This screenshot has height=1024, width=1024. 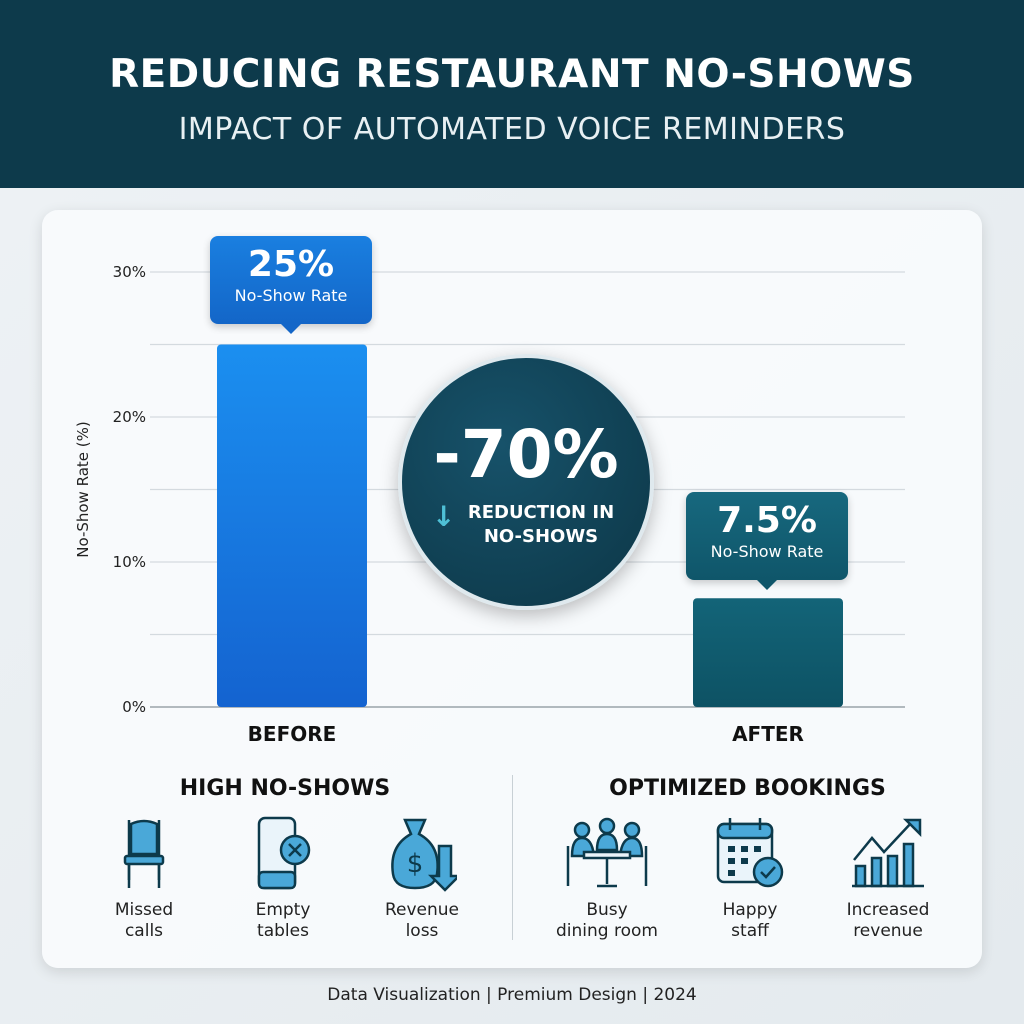 What do you see at coordinates (767, 520) in the screenshot?
I see `after-value: 7.5%` at bounding box center [767, 520].